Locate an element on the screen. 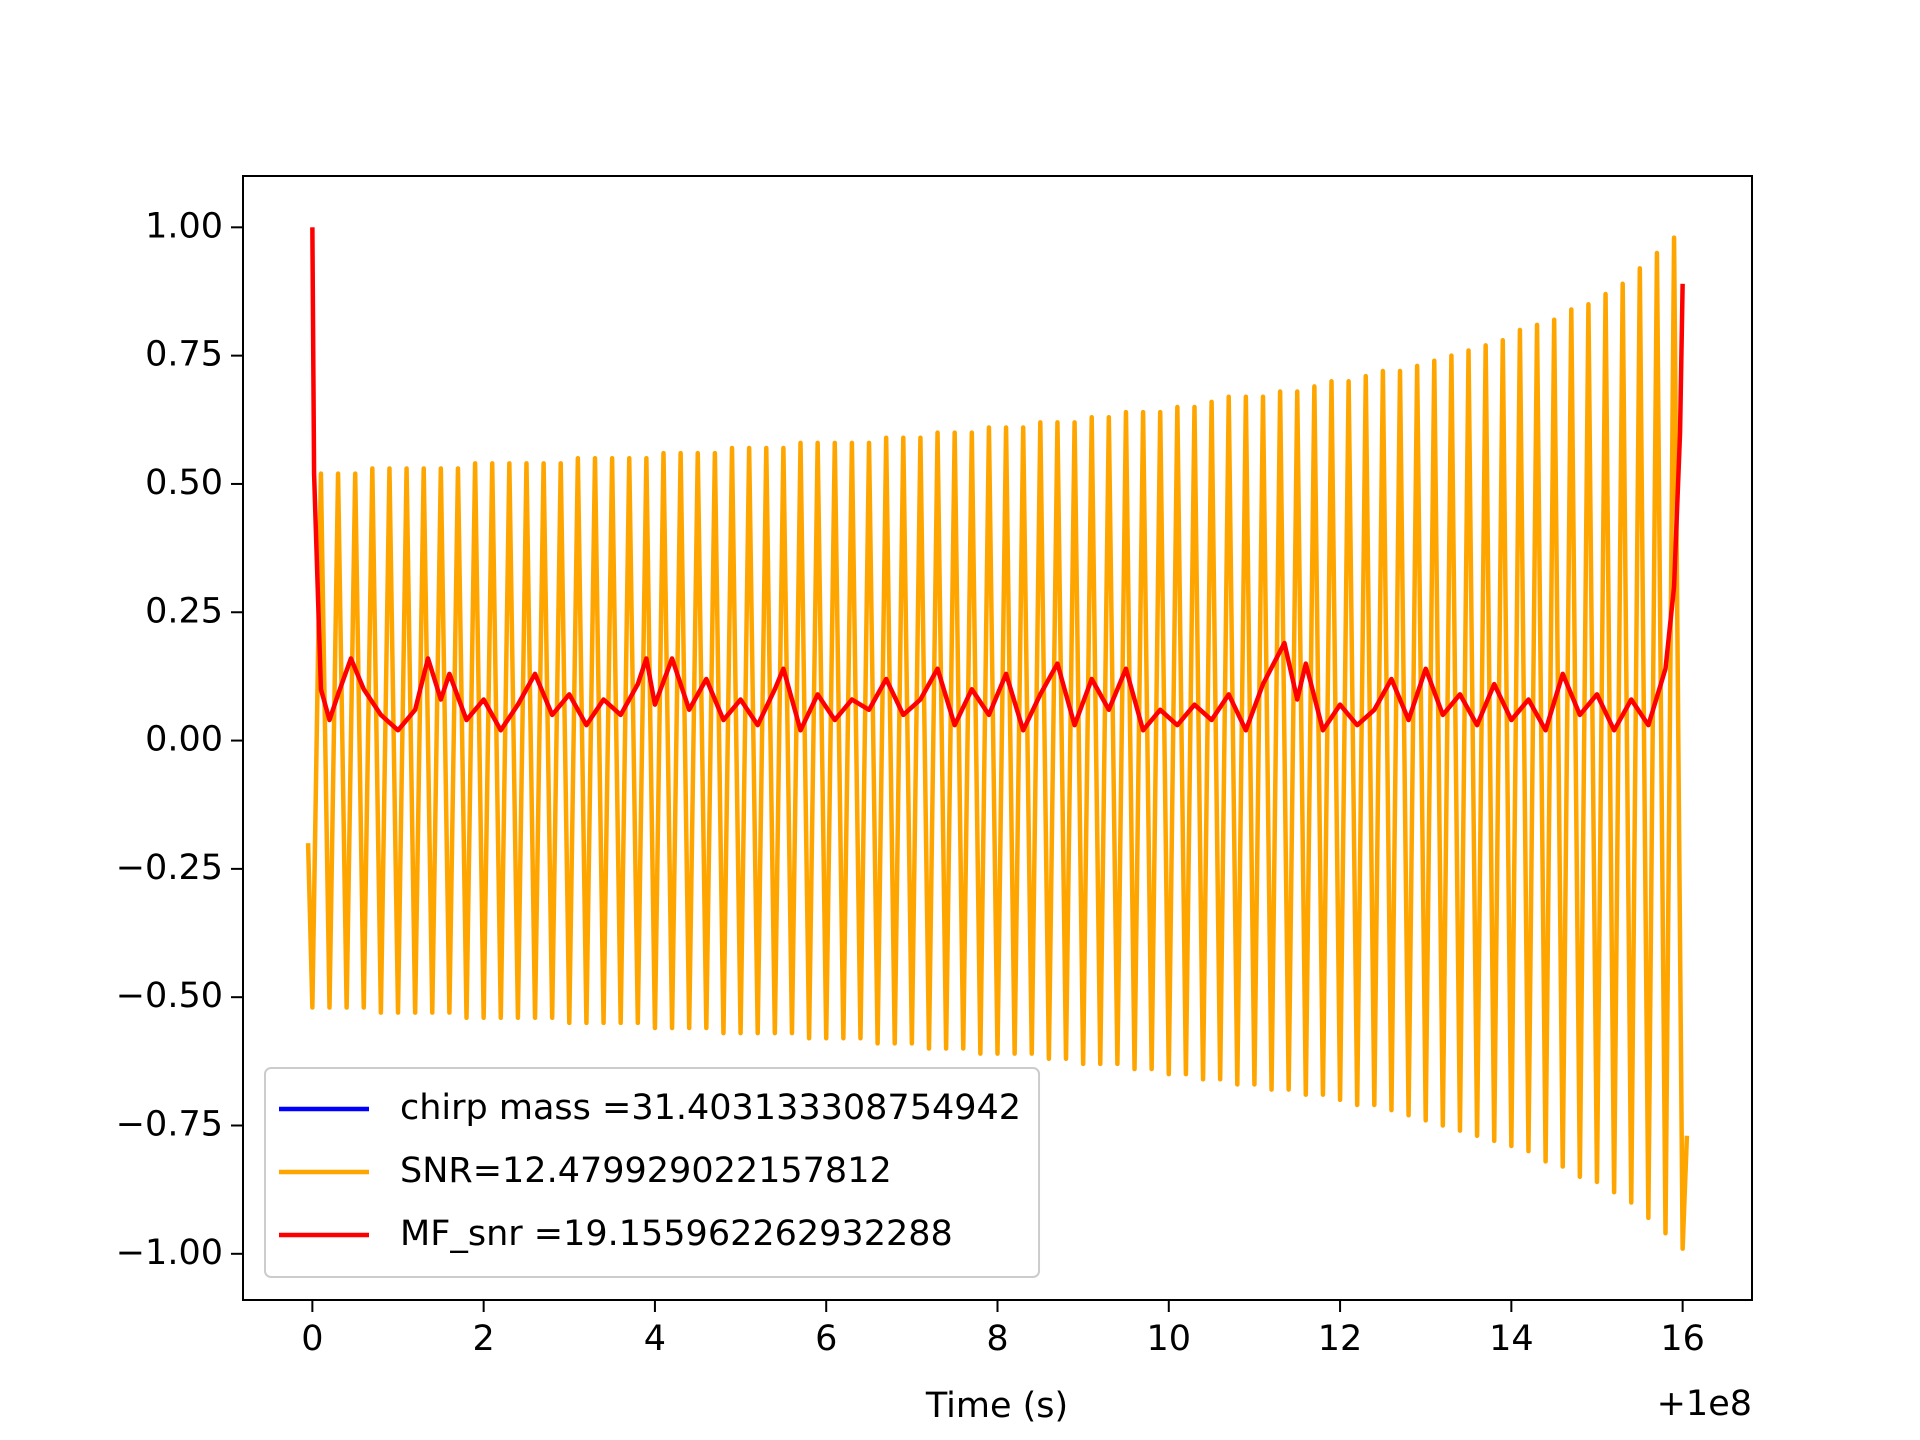 The height and width of the screenshot is (1440, 1920). x-offset-label: +1e8 is located at coordinates (1704, 1404).